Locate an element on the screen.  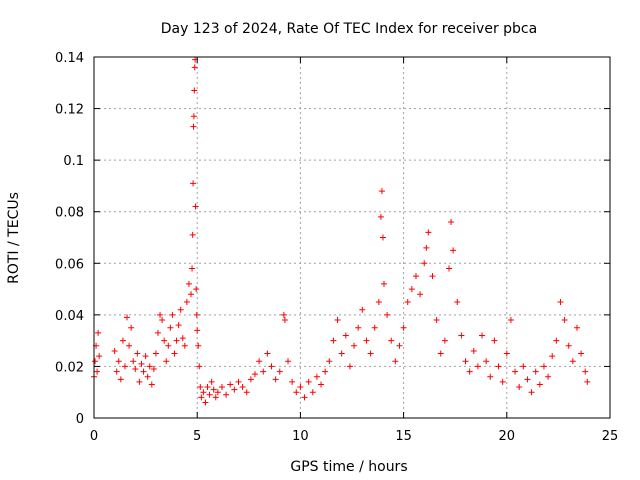
y-tick-label: 0.06 is located at coordinates (69, 264).